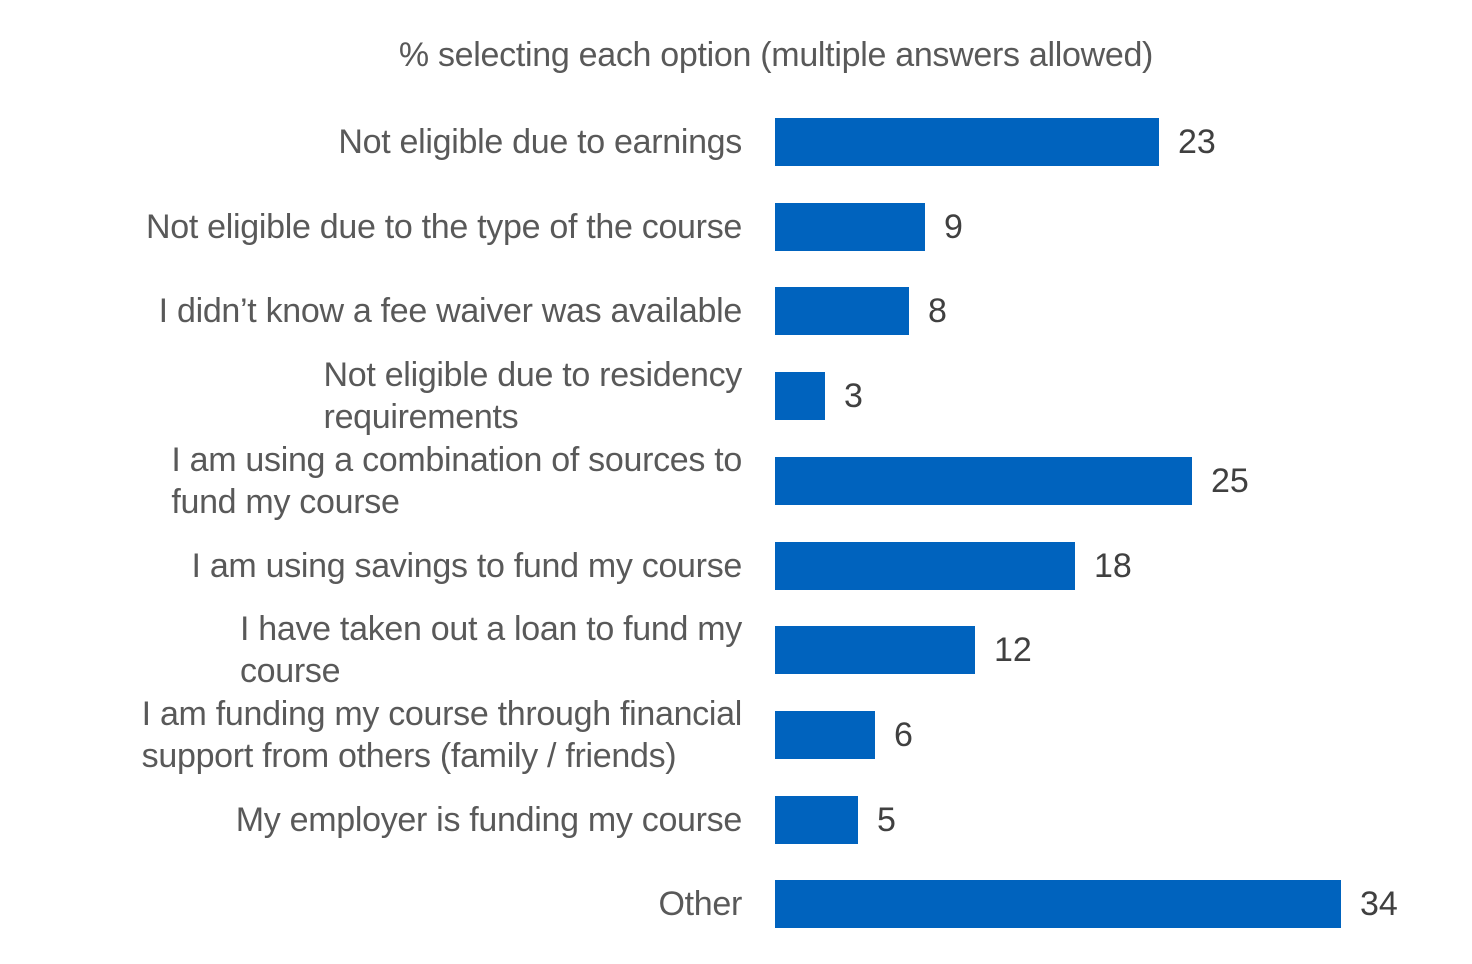  I want to click on category-label-line: Not eligible due to earnings, so click(540, 142).